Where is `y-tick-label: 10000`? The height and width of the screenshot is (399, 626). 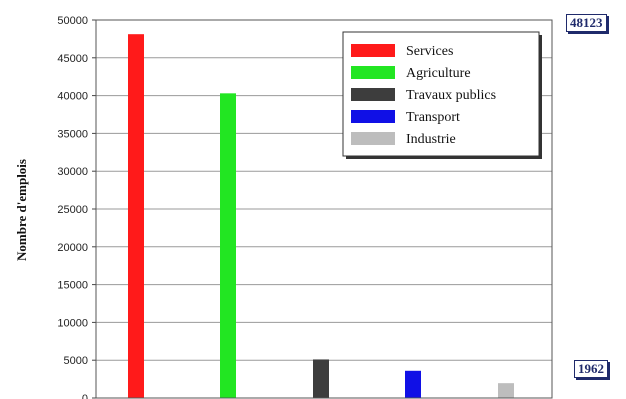
y-tick-label: 10000 is located at coordinates (72, 323).